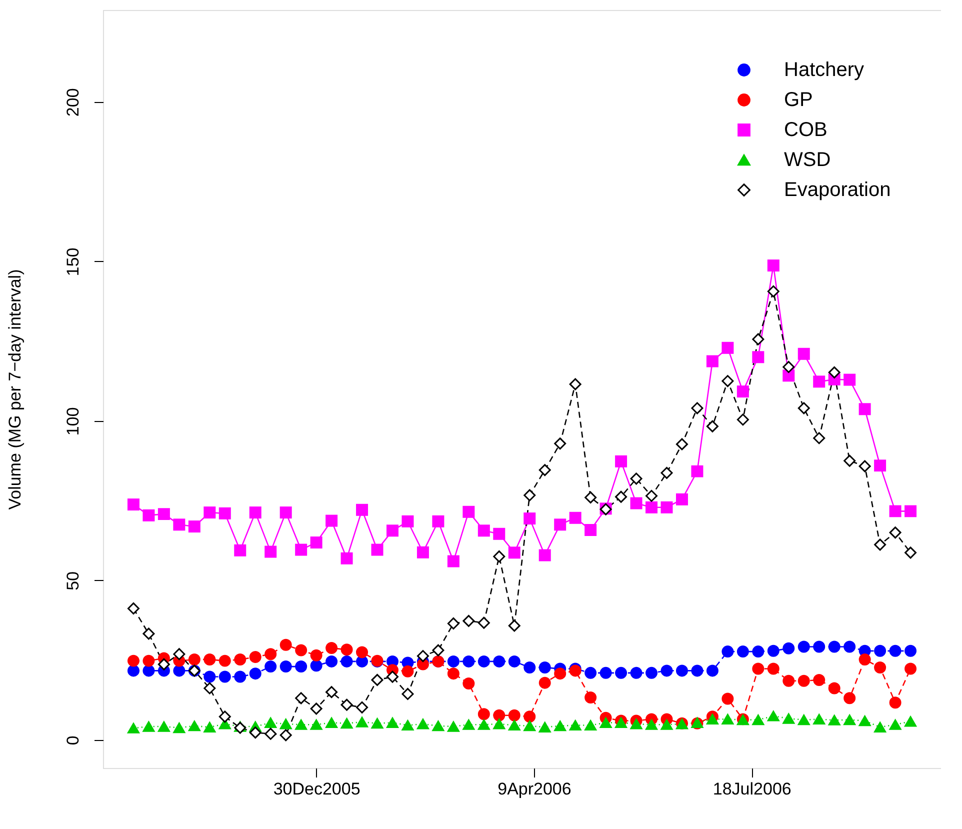 Image resolution: width=962 pixels, height=829 pixels. What do you see at coordinates (837, 190) in the screenshot?
I see `legend-label: Evaporation` at bounding box center [837, 190].